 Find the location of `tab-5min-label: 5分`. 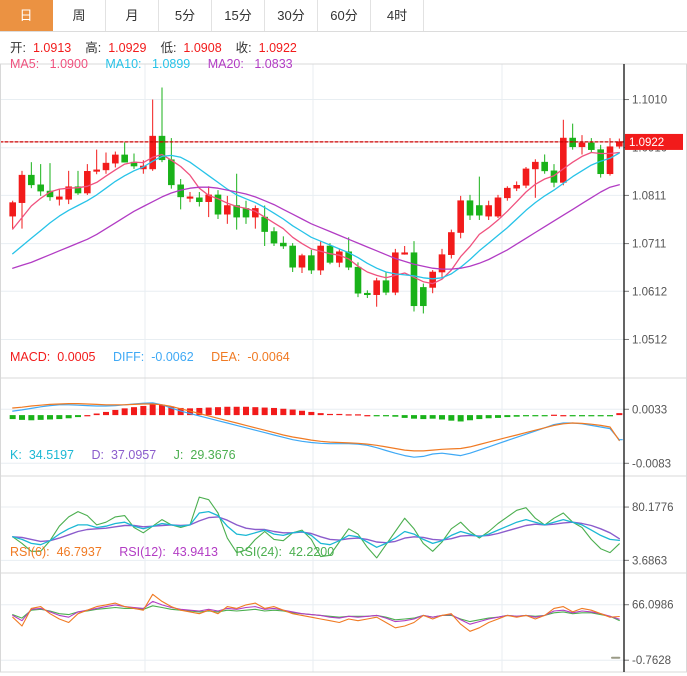

tab-5min-label: 5分 is located at coordinates (185, 15).